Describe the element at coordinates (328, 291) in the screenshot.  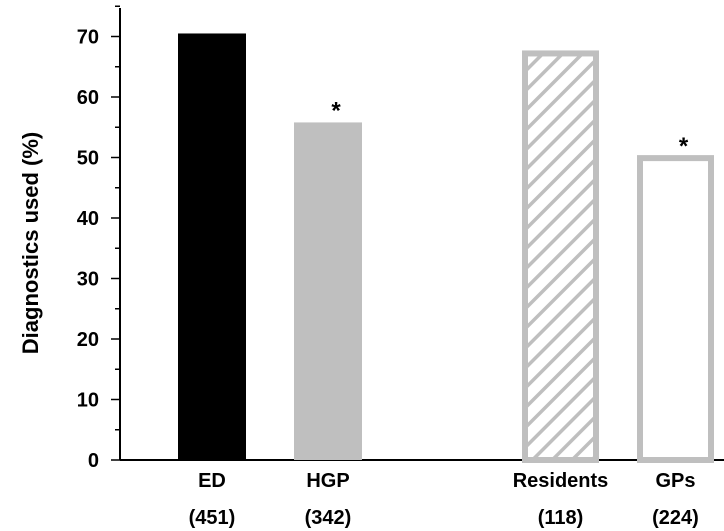
I see `bar-hgp` at that location.